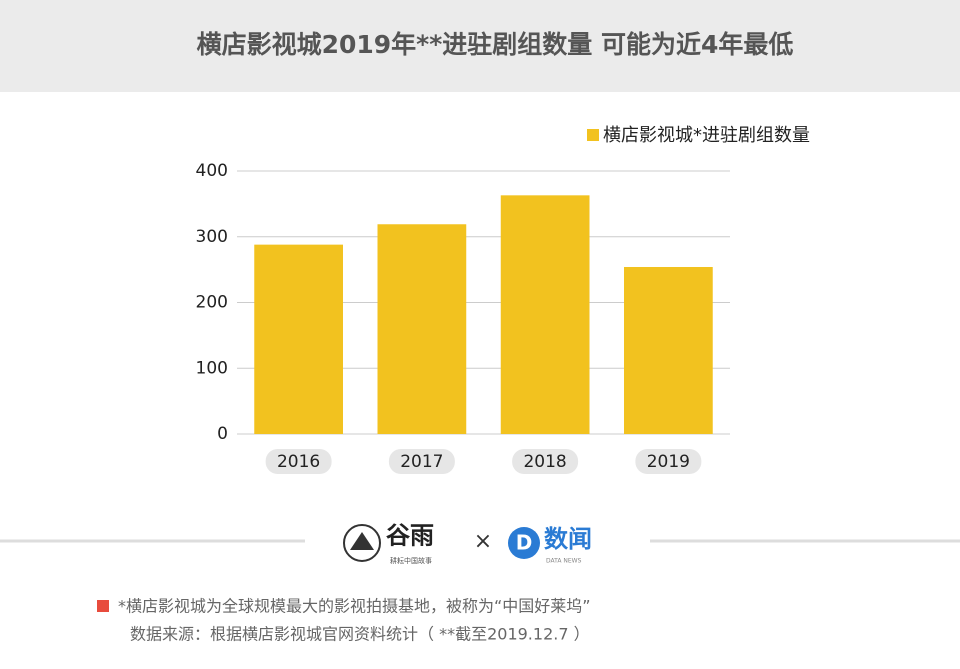 Image resolution: width=960 pixels, height=669 pixels. Describe the element at coordinates (212, 171) in the screenshot. I see `y-tick-label: 400` at that location.